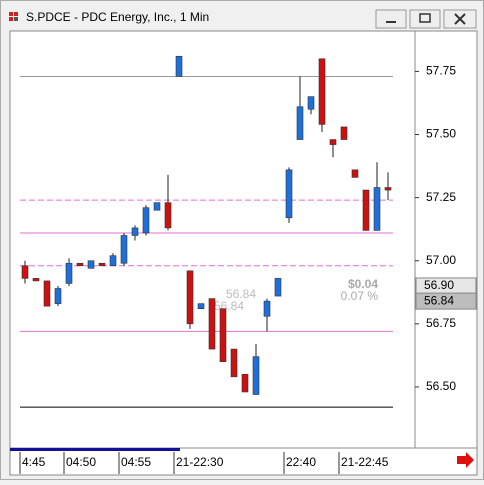 The image size is (484, 485). I want to click on scroll-right-arrow, so click(465, 460).